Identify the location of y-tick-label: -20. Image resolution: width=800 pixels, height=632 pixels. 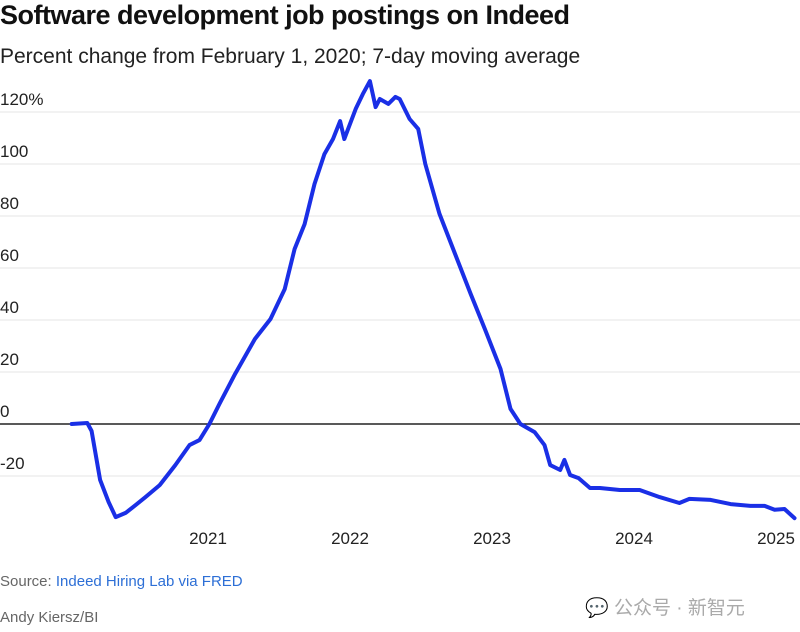
(12, 463).